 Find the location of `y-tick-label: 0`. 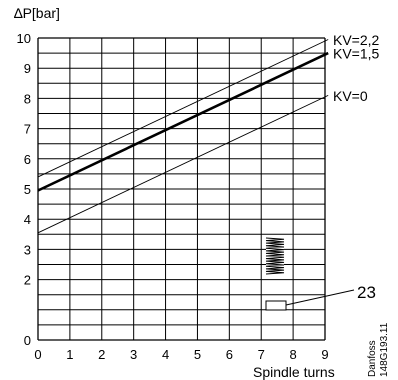

y-tick-label: 0 is located at coordinates (27, 340).